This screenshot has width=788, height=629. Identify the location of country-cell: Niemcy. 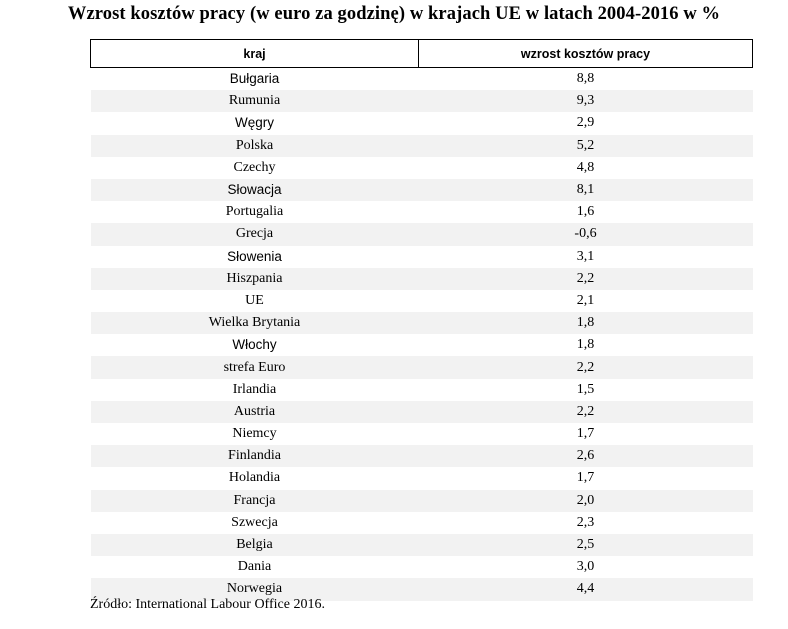
(254, 434).